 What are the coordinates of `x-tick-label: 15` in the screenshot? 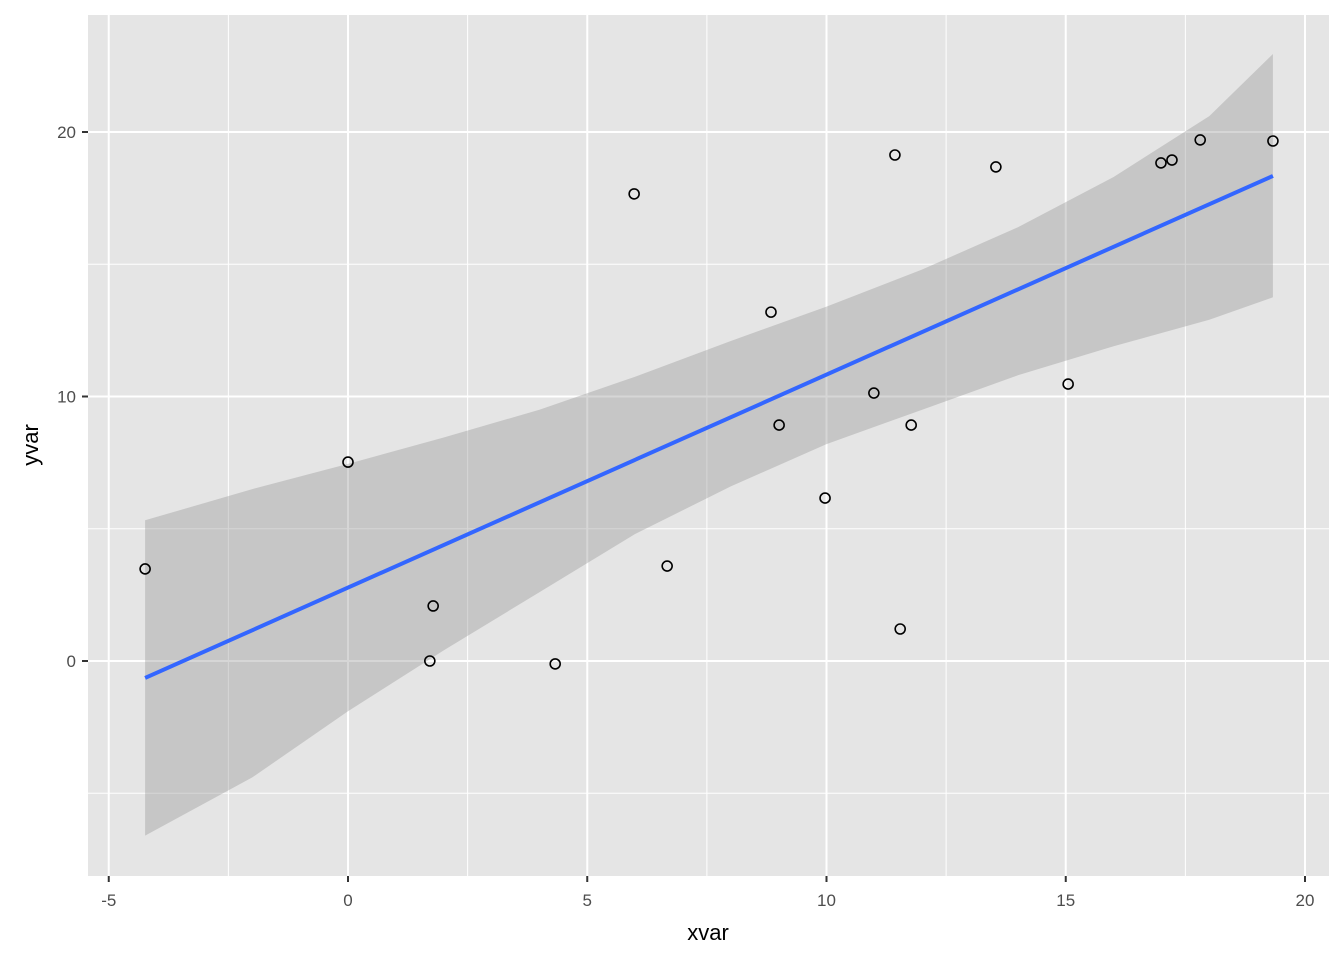 It's located at (1065, 900).